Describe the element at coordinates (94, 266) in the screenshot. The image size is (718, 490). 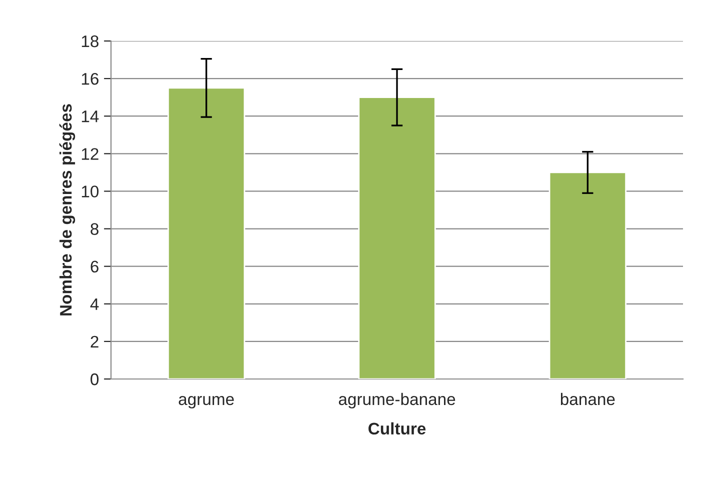
I see `y-tick-label: 6` at that location.